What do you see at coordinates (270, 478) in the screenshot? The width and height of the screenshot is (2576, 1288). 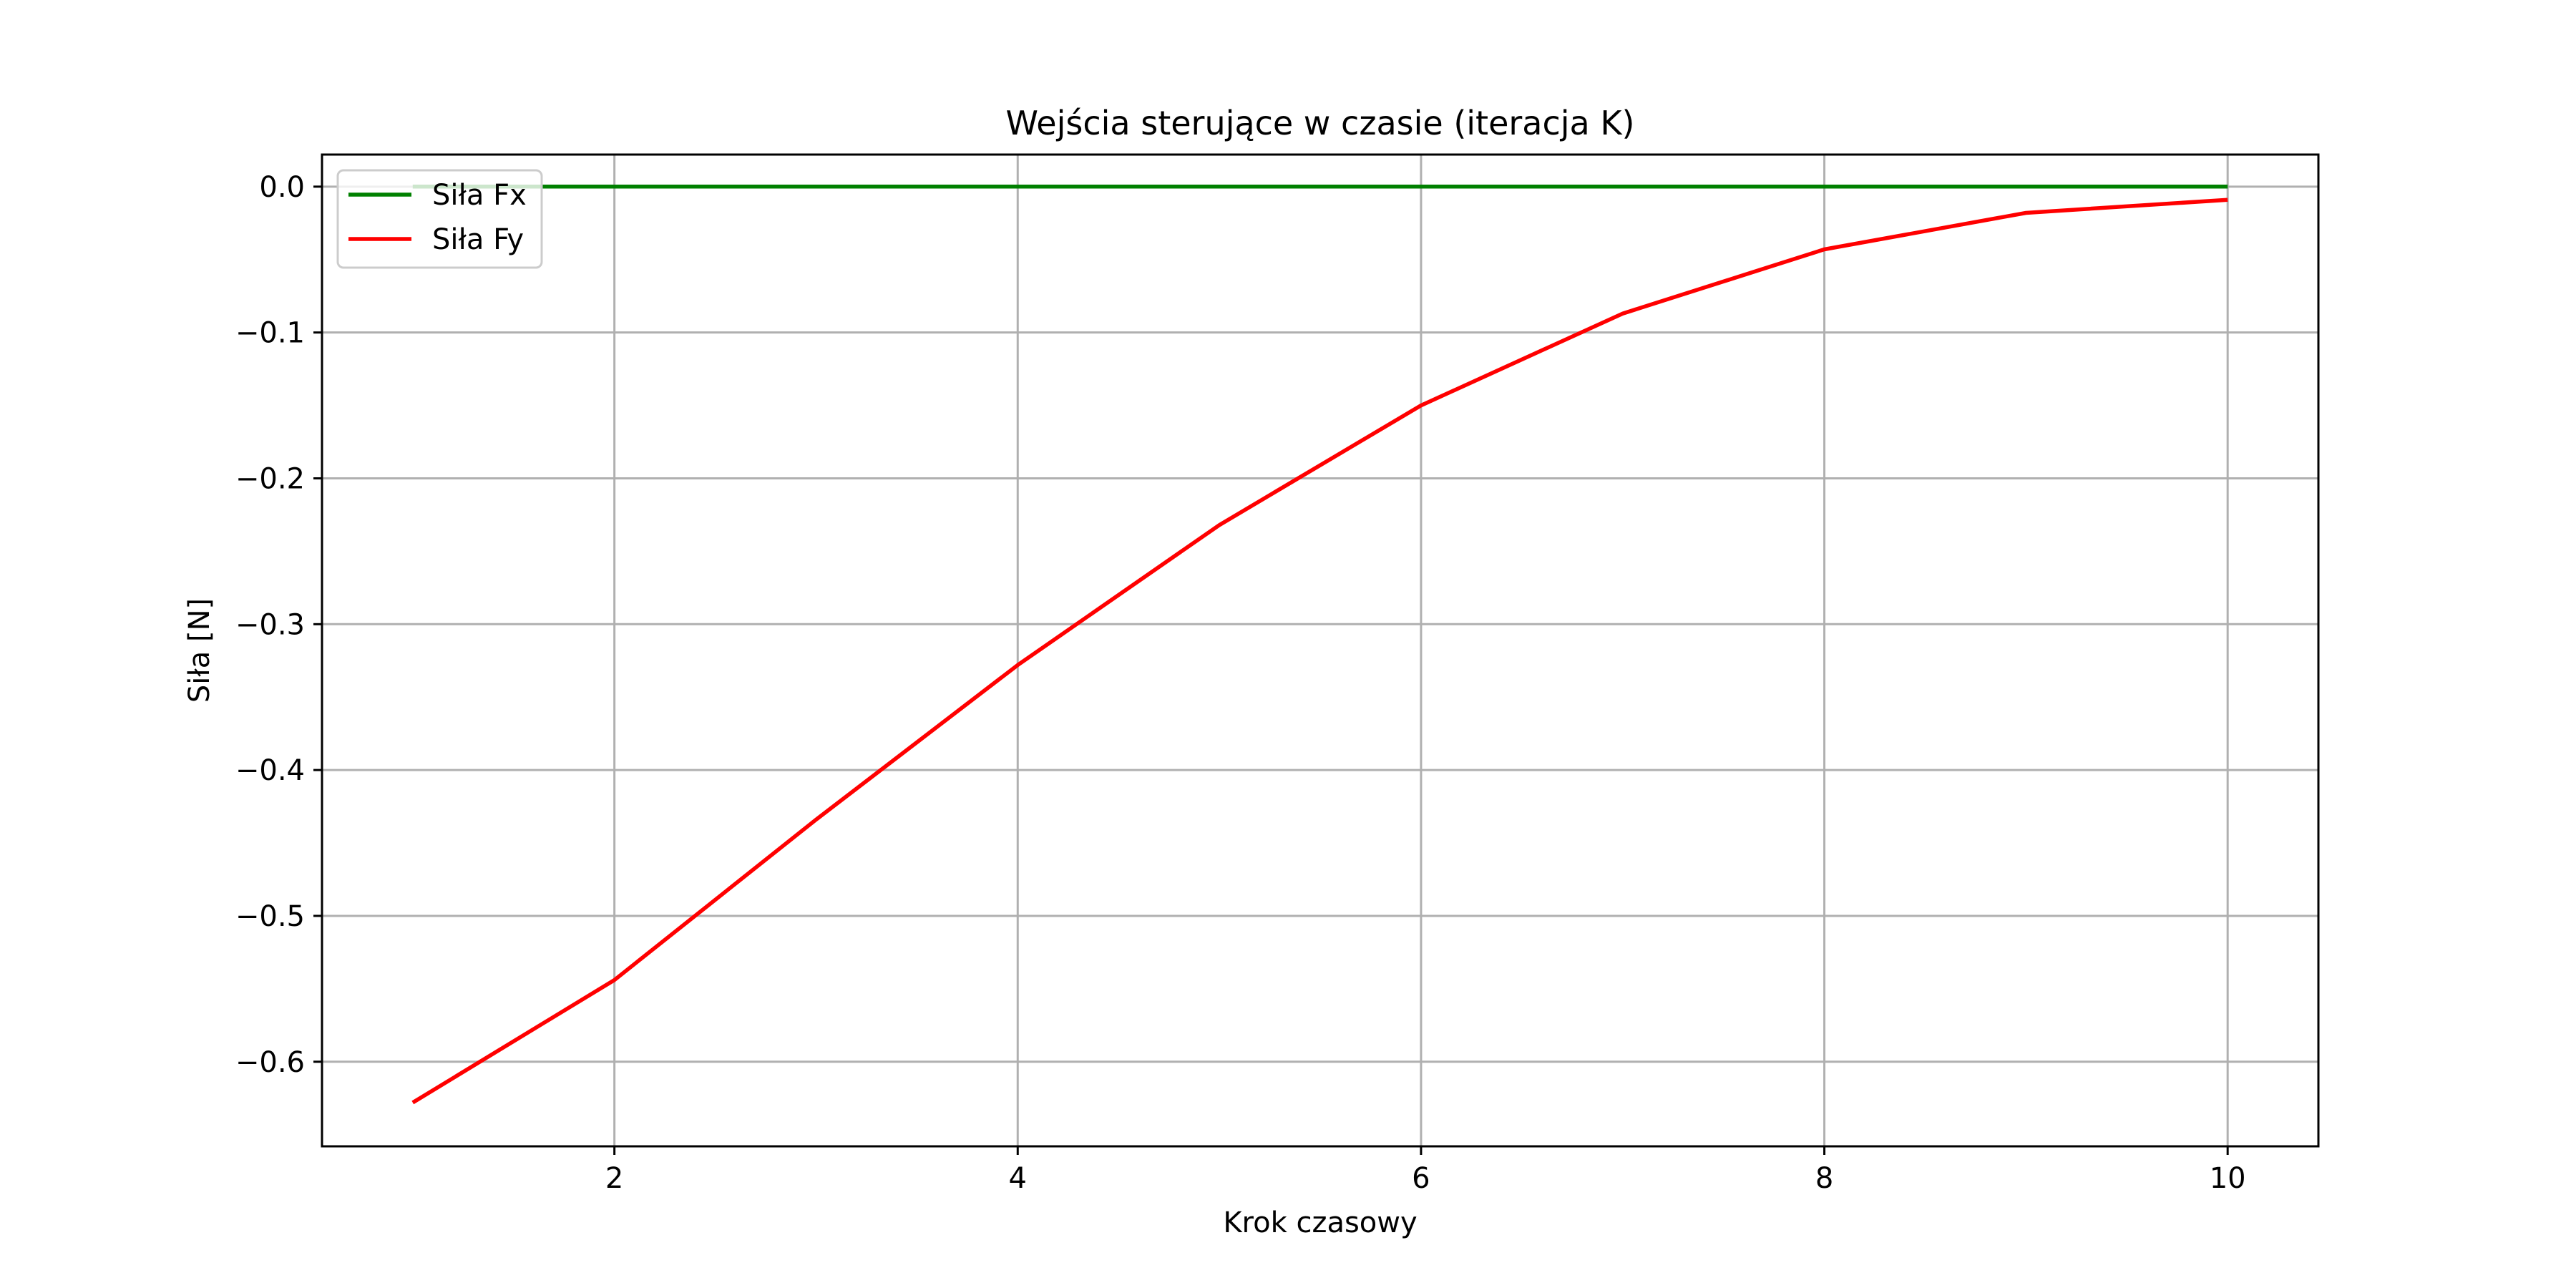 I see `y-tick-label: −0.2` at bounding box center [270, 478].